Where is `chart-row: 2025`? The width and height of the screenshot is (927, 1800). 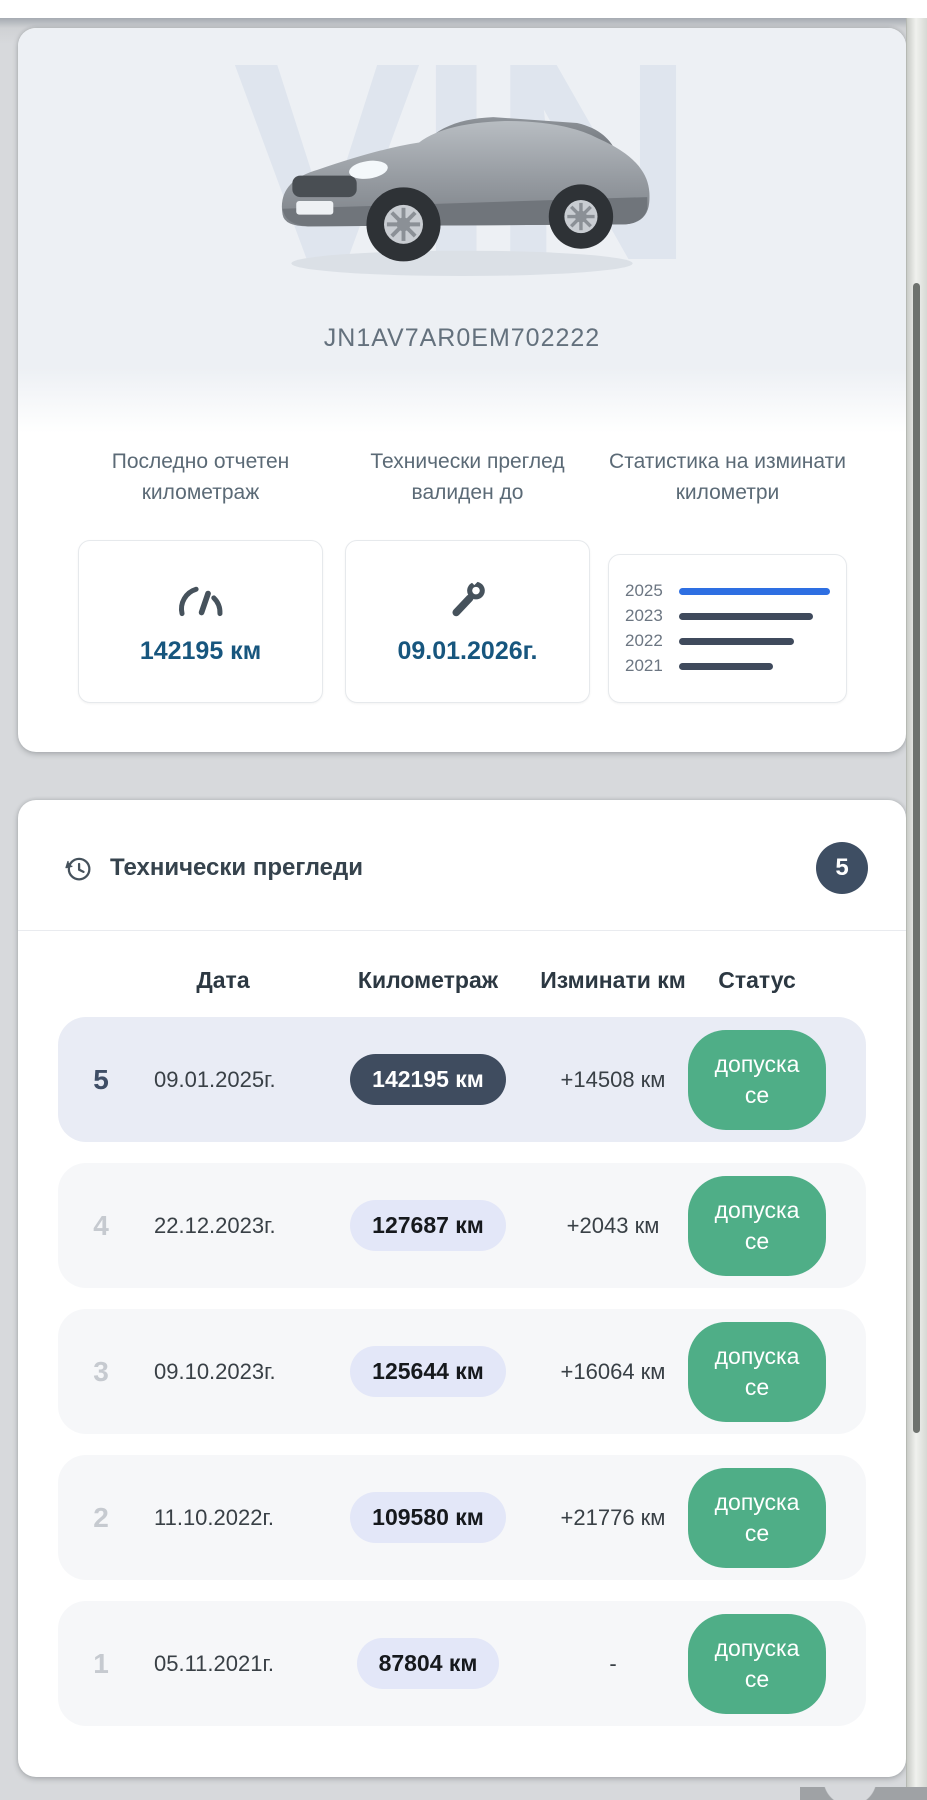 chart-row: 2025 is located at coordinates (727, 591).